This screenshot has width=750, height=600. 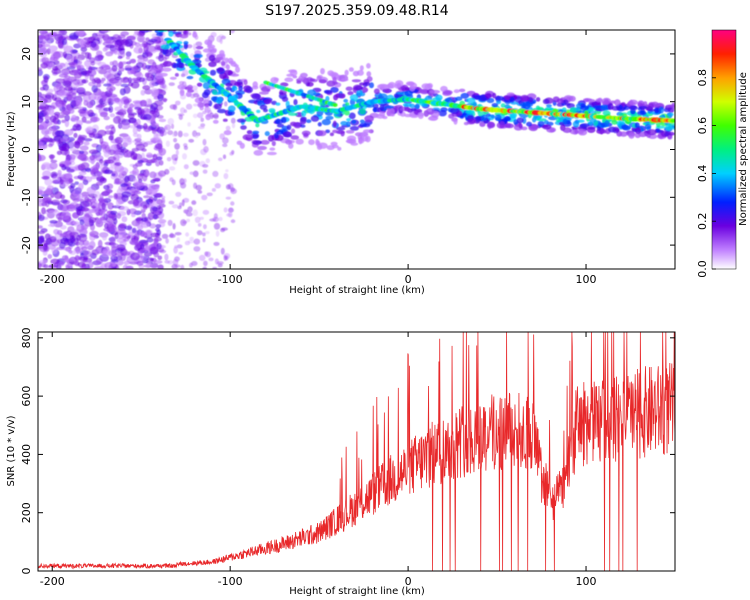 What do you see at coordinates (26, 571) in the screenshot?
I see `y-tick-label: 0` at bounding box center [26, 571].